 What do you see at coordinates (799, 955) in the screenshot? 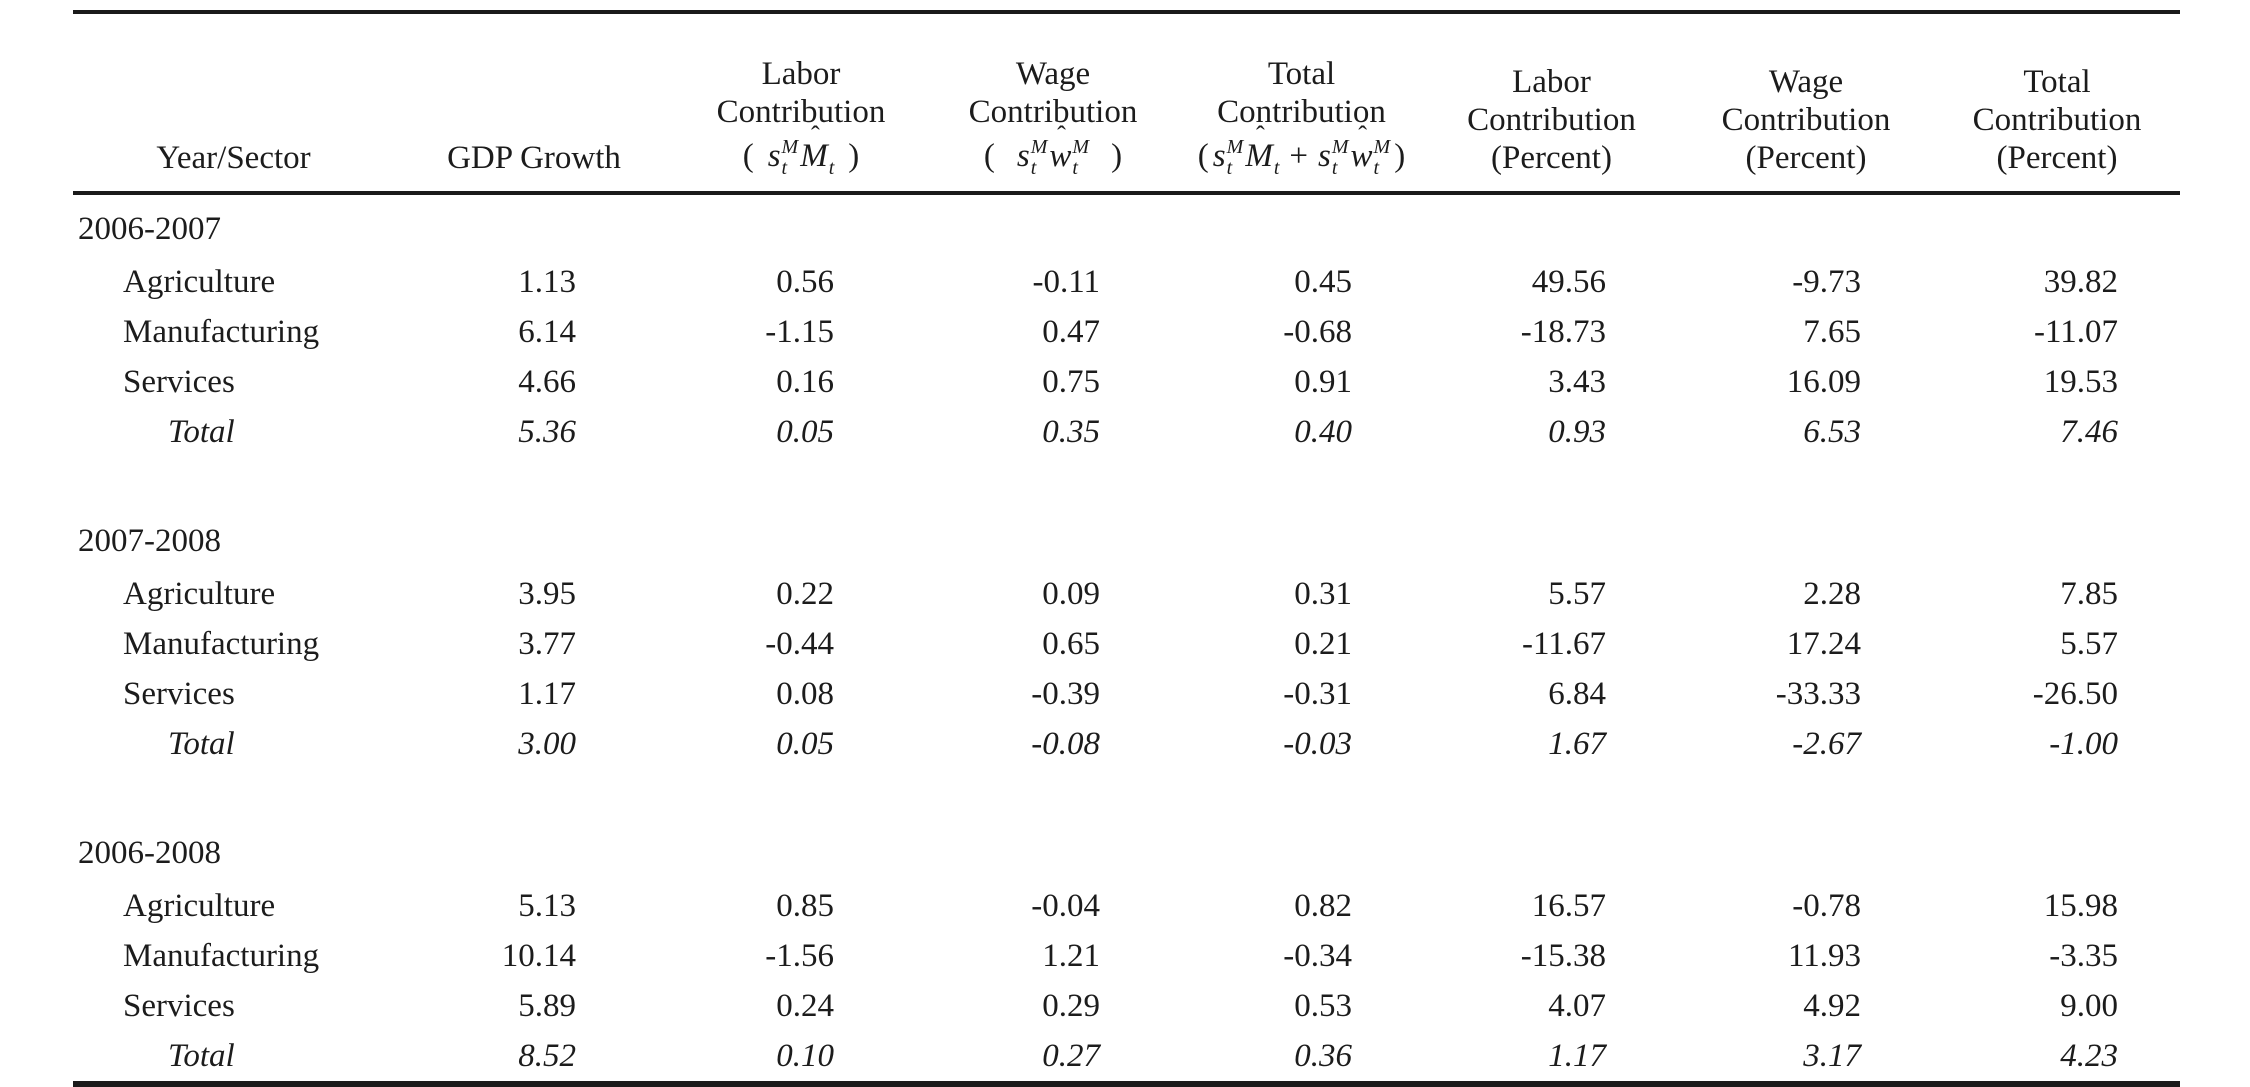
I see `value-cell: -1.56` at bounding box center [799, 955].